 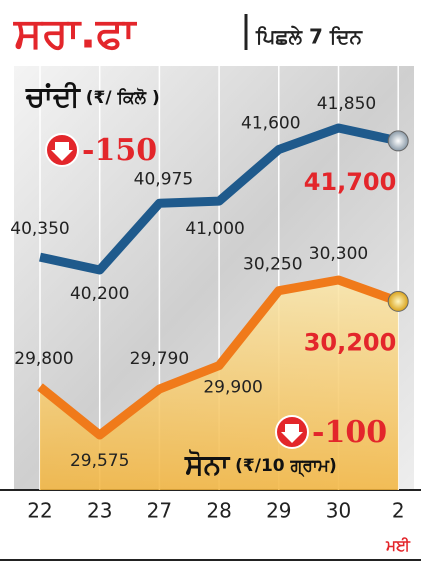 I want to click on month-label: ਮਈ, so click(x=398, y=546).